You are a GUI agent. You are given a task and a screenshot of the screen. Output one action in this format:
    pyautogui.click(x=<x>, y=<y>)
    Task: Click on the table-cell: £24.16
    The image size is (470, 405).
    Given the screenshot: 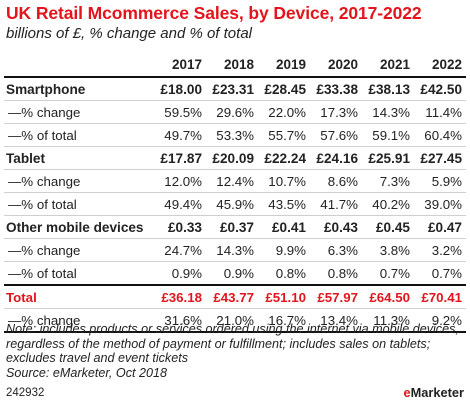 What is the action you would take?
    pyautogui.click(x=336, y=158)
    